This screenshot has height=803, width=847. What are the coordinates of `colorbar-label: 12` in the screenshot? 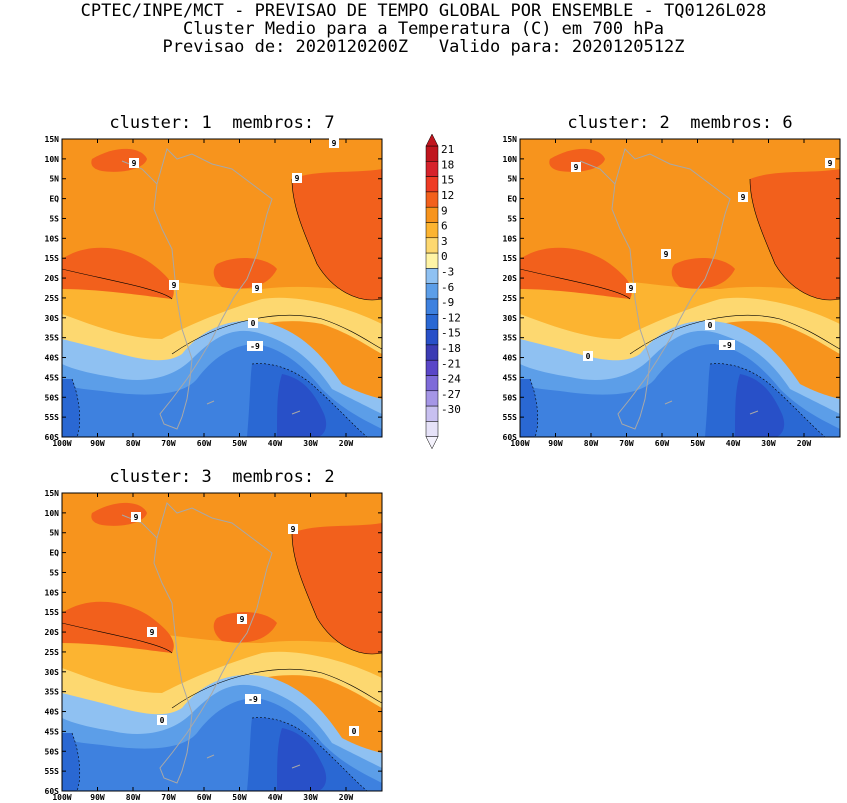 It's located at (447, 195).